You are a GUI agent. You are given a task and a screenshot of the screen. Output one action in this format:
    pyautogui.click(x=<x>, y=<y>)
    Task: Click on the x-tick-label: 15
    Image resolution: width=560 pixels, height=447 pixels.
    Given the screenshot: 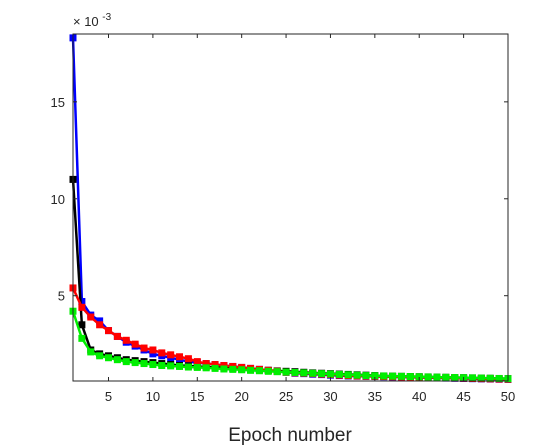 What is the action you would take?
    pyautogui.click(x=197, y=396)
    